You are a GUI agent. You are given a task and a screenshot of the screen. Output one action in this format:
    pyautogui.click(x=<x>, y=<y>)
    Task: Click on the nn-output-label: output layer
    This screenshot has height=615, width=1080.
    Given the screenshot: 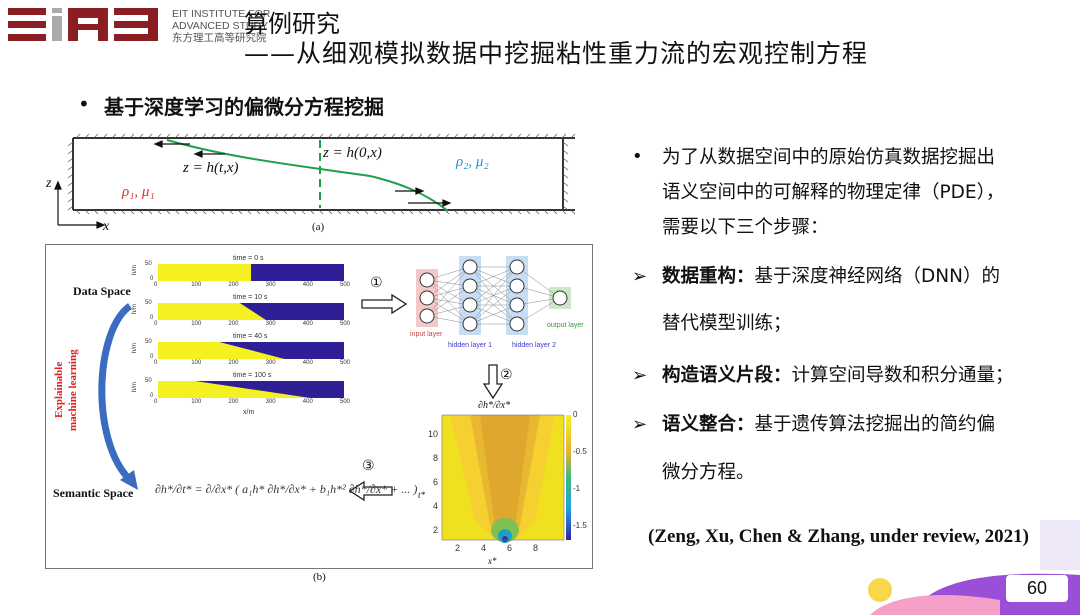 What is the action you would take?
    pyautogui.click(x=565, y=325)
    